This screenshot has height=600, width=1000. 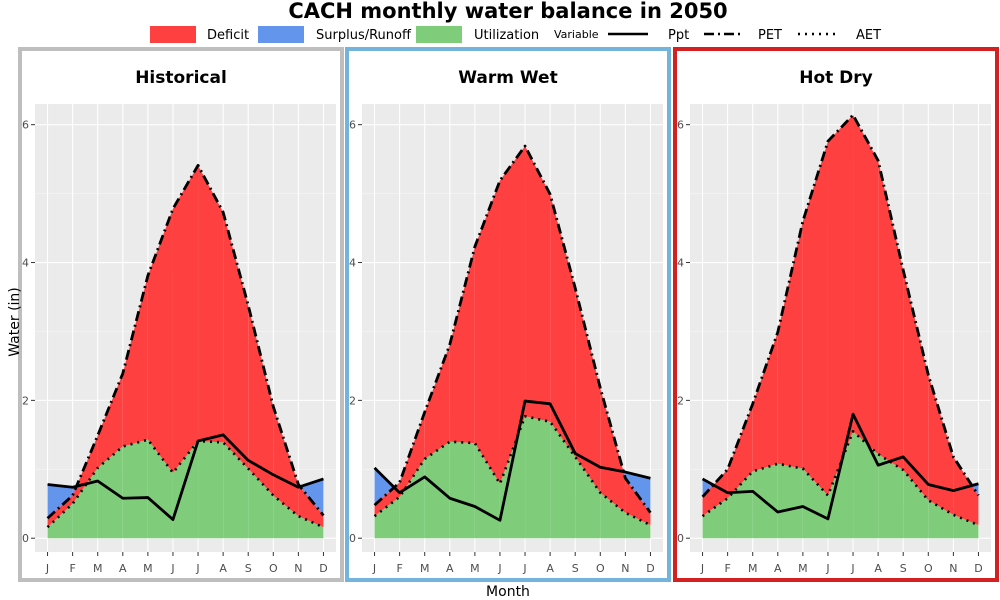 I want to click on x-tick-label: N, so click(x=298, y=568).